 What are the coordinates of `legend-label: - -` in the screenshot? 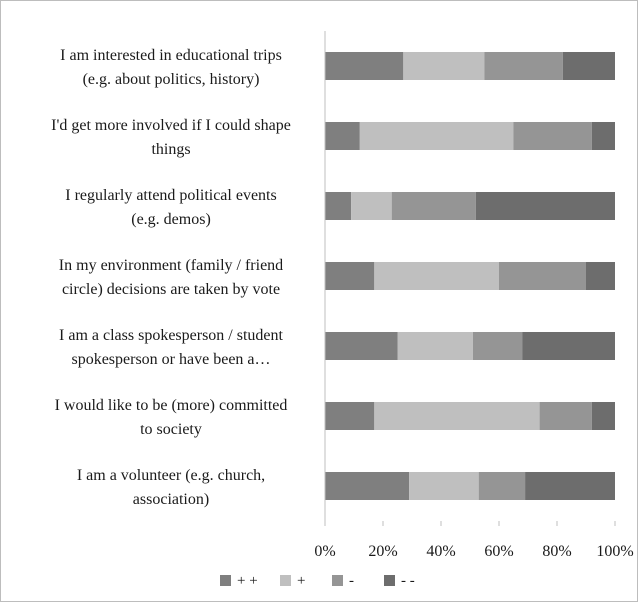 It's located at (408, 581).